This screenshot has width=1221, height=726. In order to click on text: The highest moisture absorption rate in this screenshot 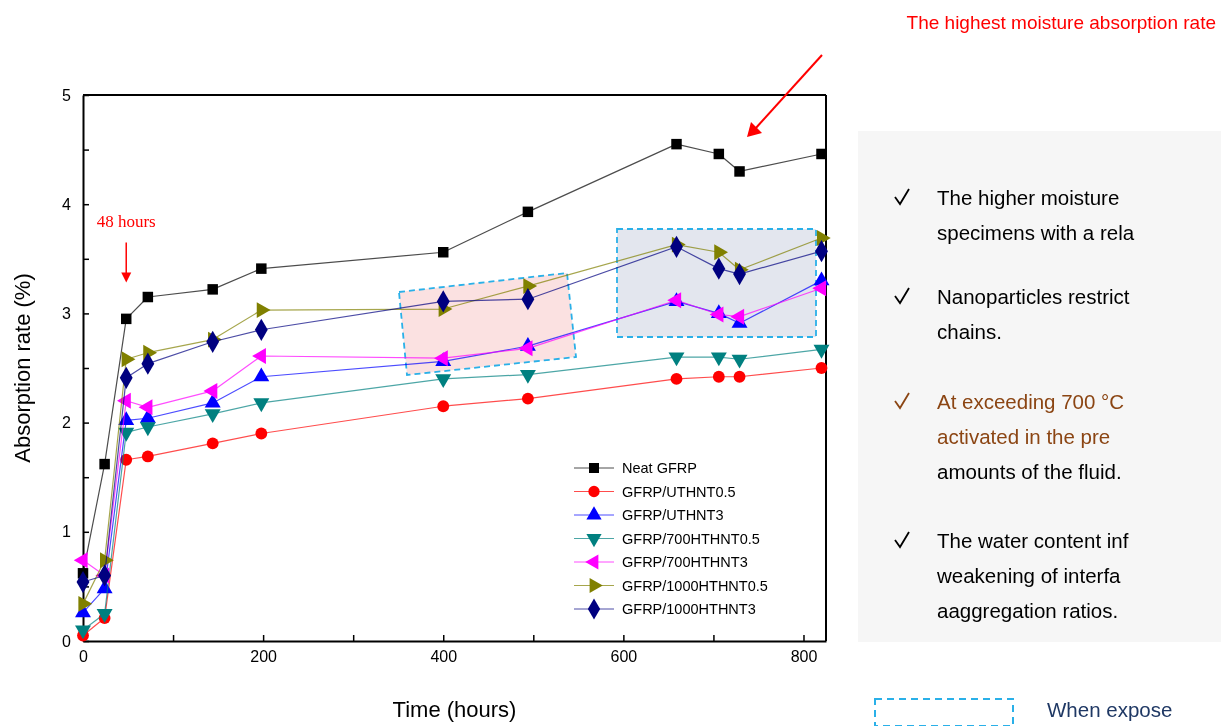, I will do `click(1061, 22)`.